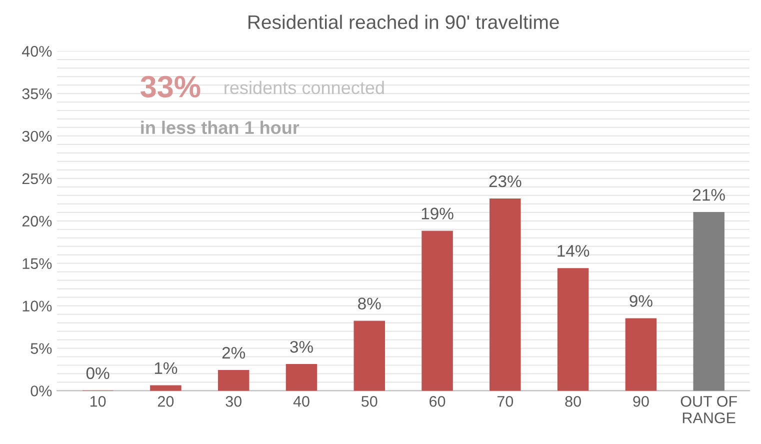 This screenshot has width=761, height=444. Describe the element at coordinates (37, 264) in the screenshot. I see `y-tick-label: 15%` at that location.